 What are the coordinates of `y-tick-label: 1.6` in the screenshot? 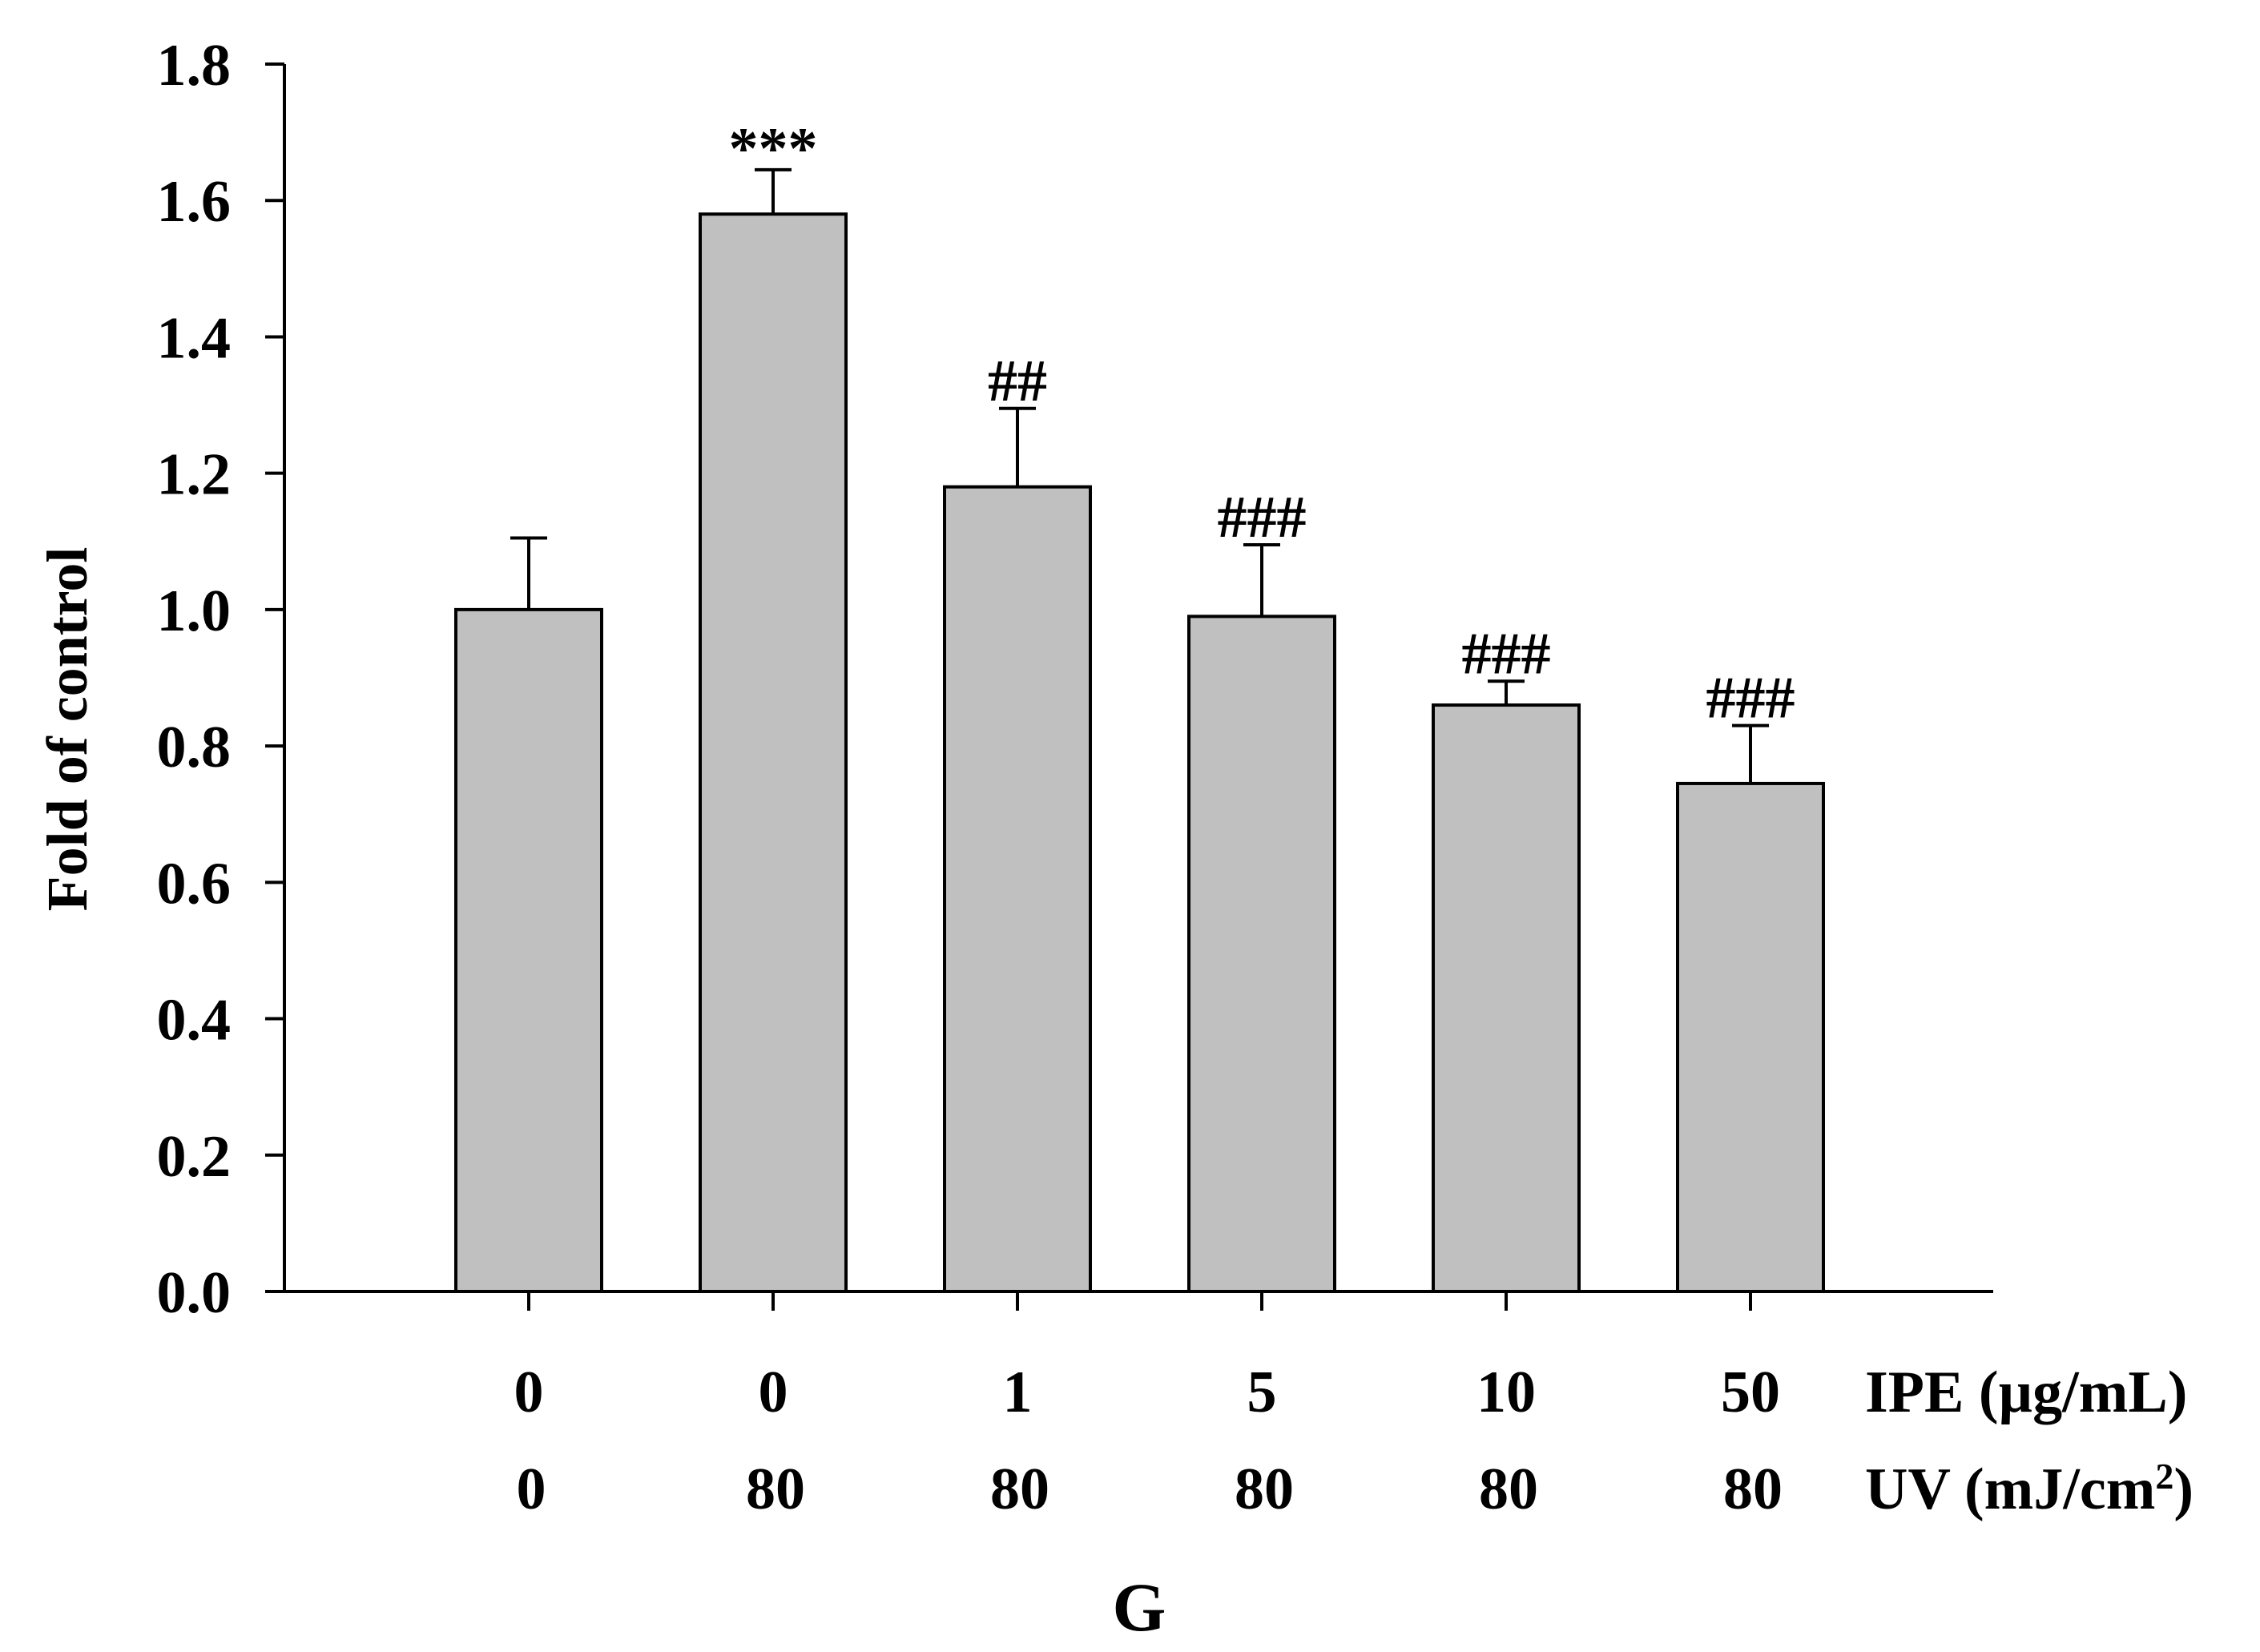 It's located at (194, 202).